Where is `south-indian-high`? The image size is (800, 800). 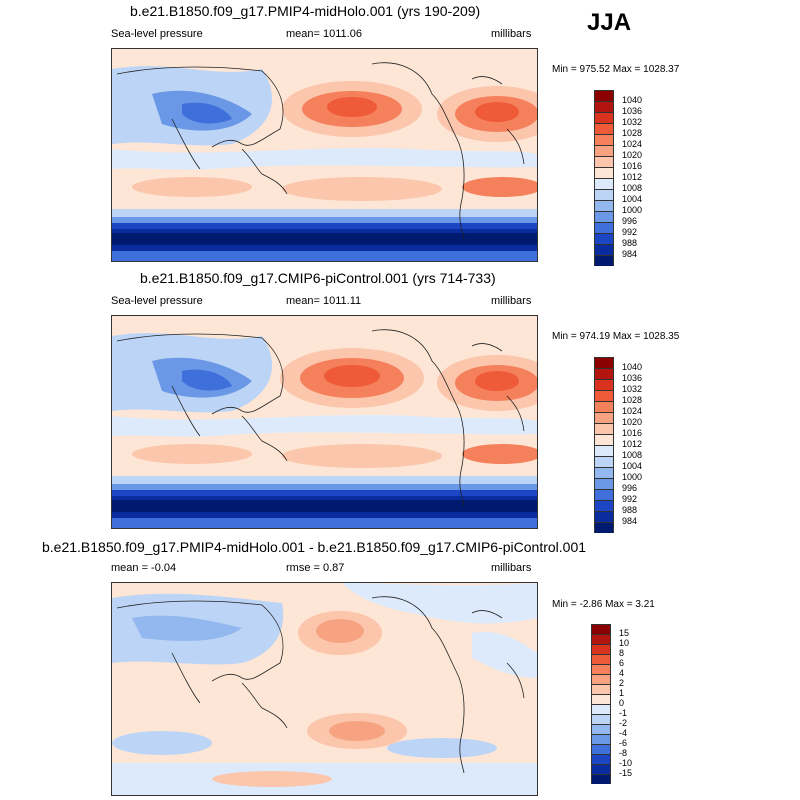 south-indian-high is located at coordinates (192, 454).